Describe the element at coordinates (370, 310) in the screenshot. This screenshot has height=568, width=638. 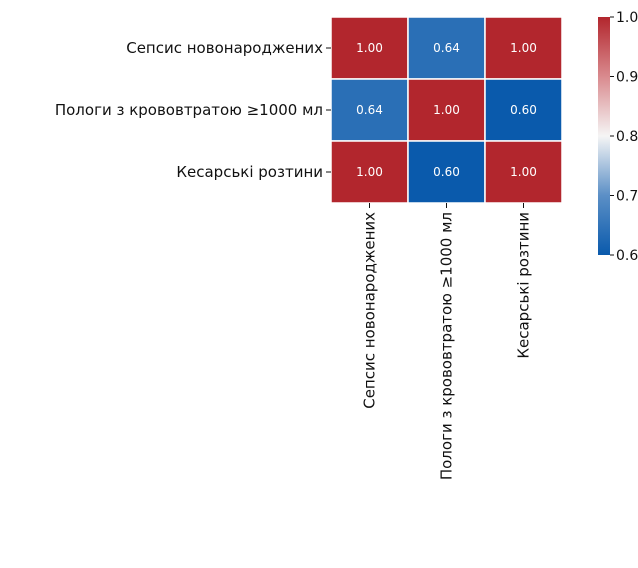
I see `column-label: Сепсис новонароджених` at that location.